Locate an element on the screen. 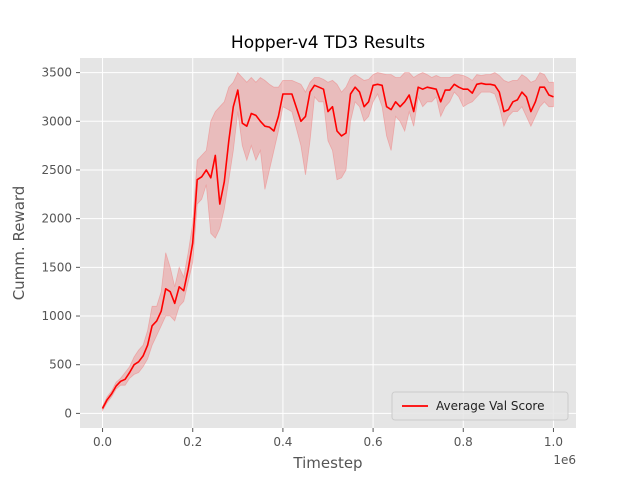  x-tick-label: 0.2 is located at coordinates (192, 442).